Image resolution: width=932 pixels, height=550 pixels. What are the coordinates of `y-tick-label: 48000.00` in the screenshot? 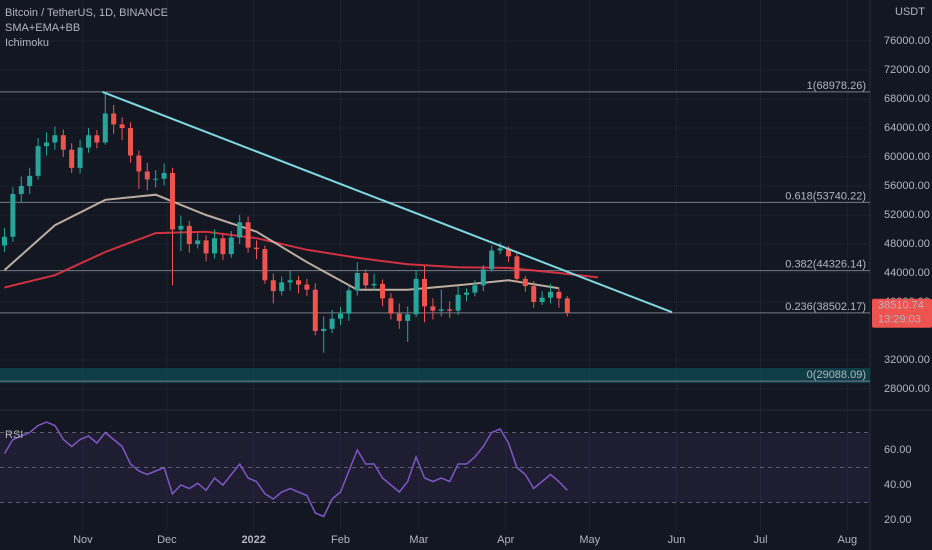 It's located at (907, 244).